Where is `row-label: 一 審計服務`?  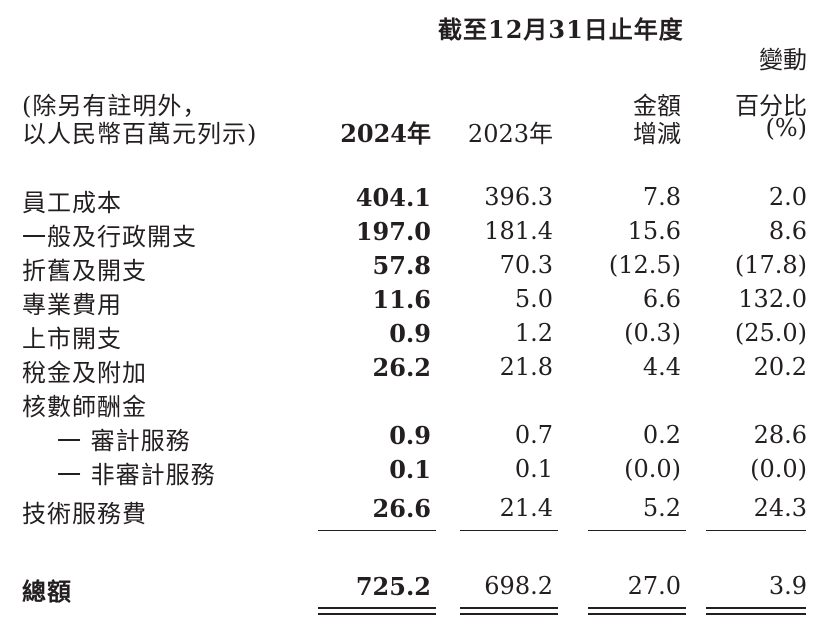
row-label: 一 審計服務 is located at coordinates (124, 441).